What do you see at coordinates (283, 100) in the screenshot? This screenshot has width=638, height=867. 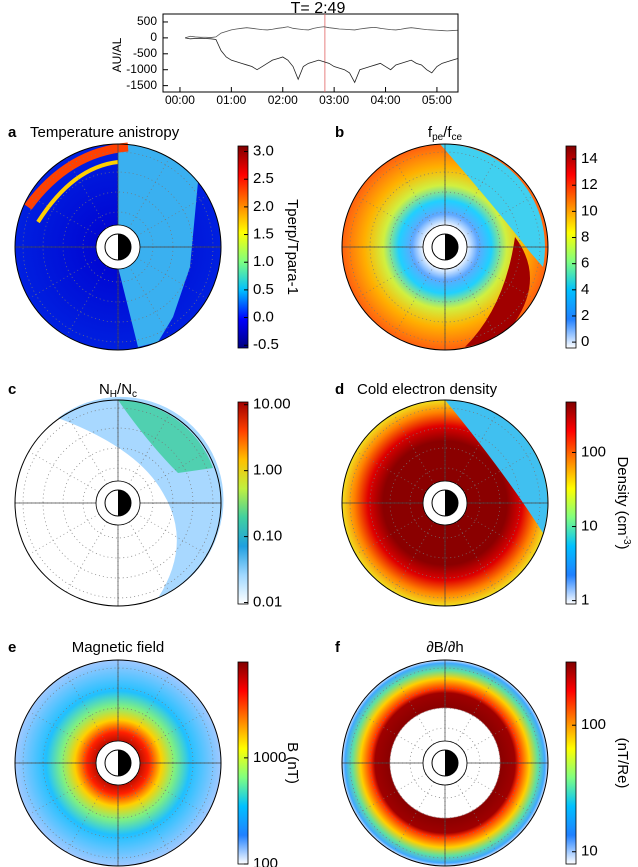 I see `x-tick-label: 02:00` at bounding box center [283, 100].